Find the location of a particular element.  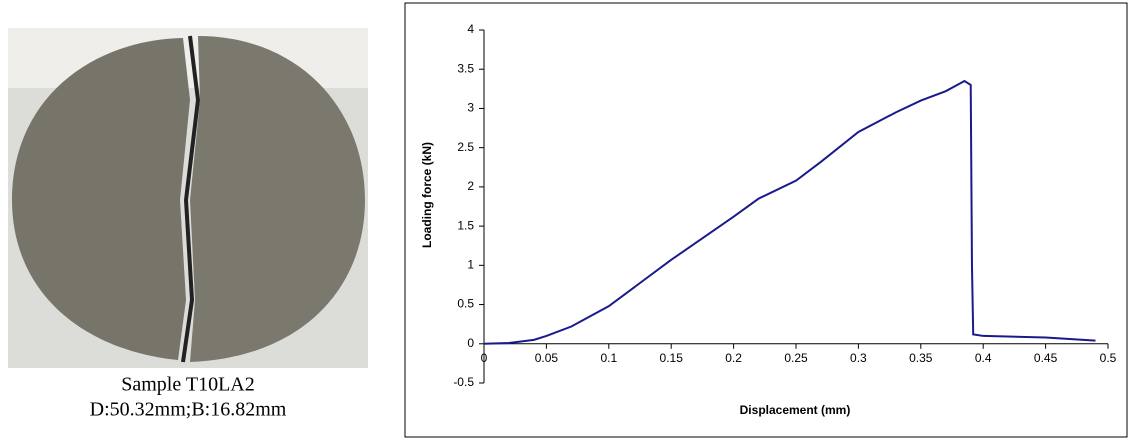

caption: D:50.32mm;B:16.82mm is located at coordinates (188, 410).